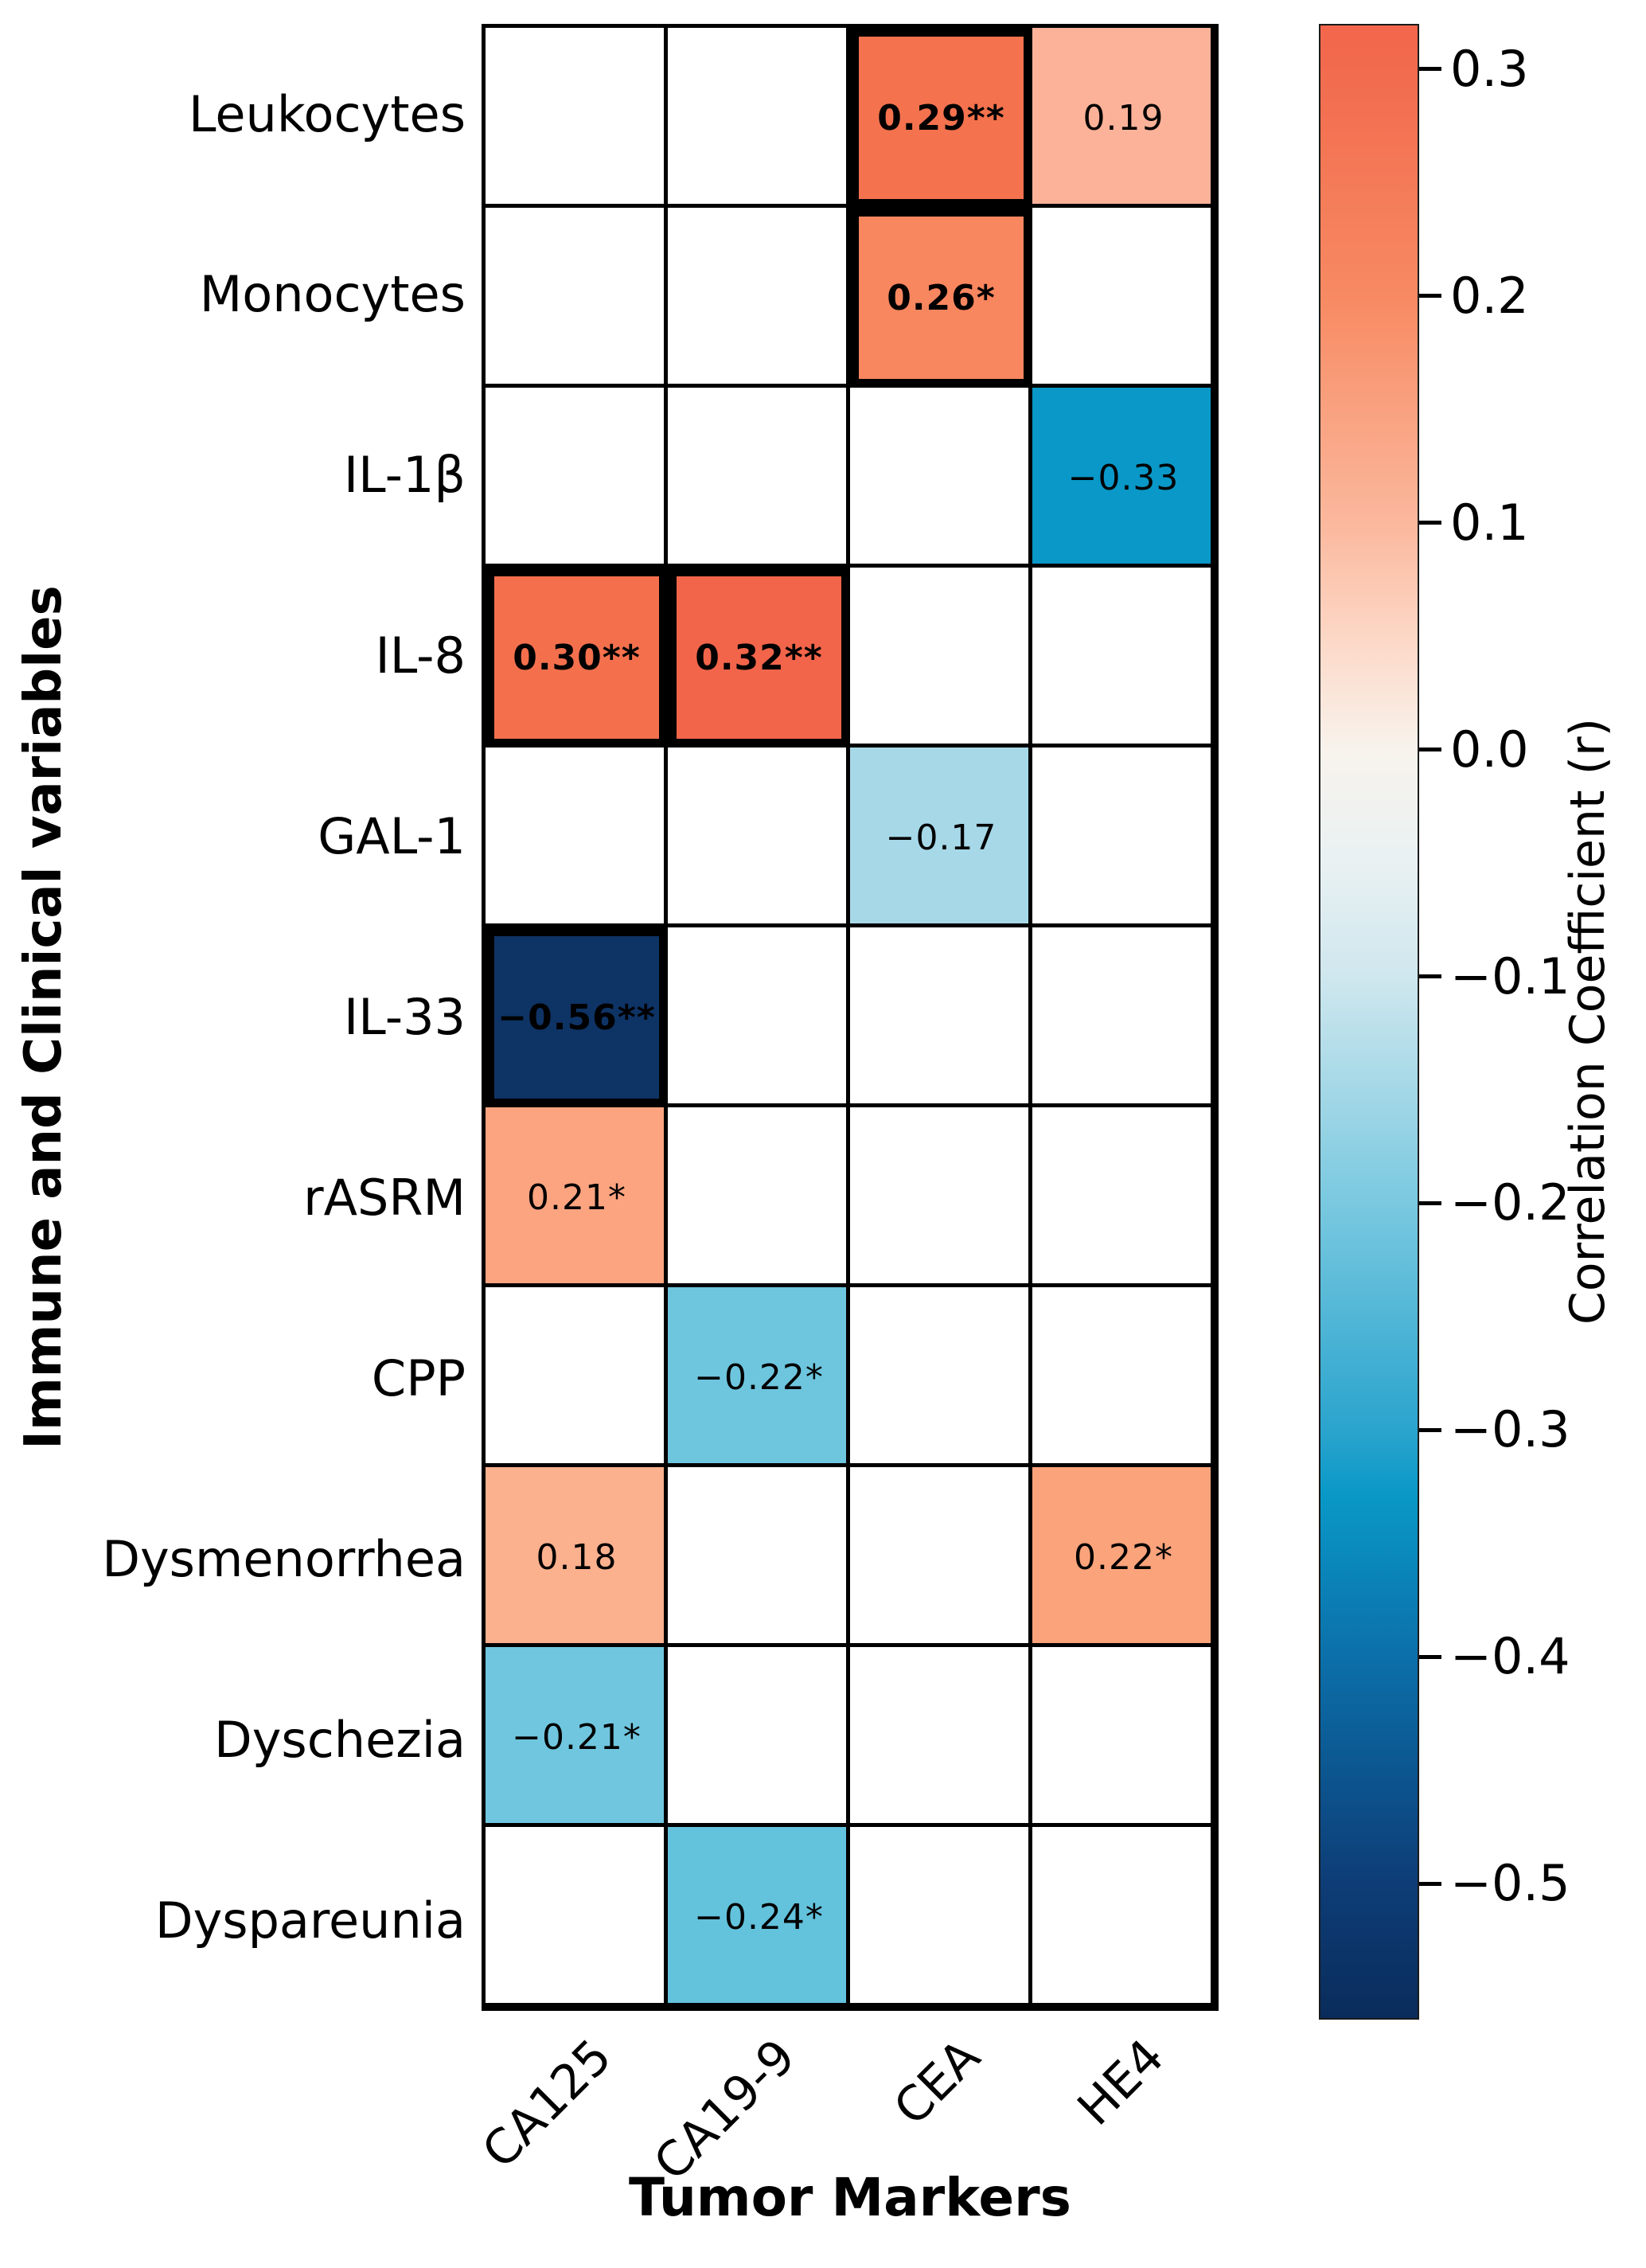 This screenshot has width=1646, height=2268. I want to click on colorbar, so click(1369, 1022).